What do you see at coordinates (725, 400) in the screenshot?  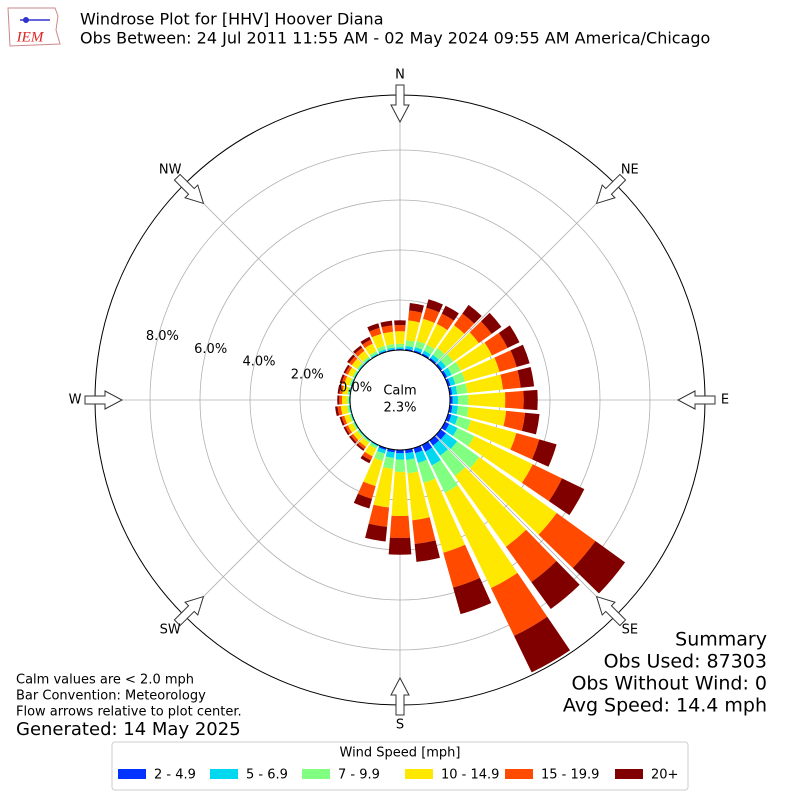 I see `compass-label: E` at bounding box center [725, 400].